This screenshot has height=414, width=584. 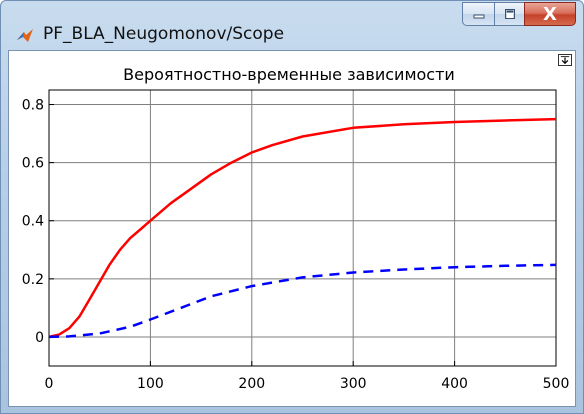 What do you see at coordinates (150, 384) in the screenshot?
I see `x-tick-label: 100` at bounding box center [150, 384].